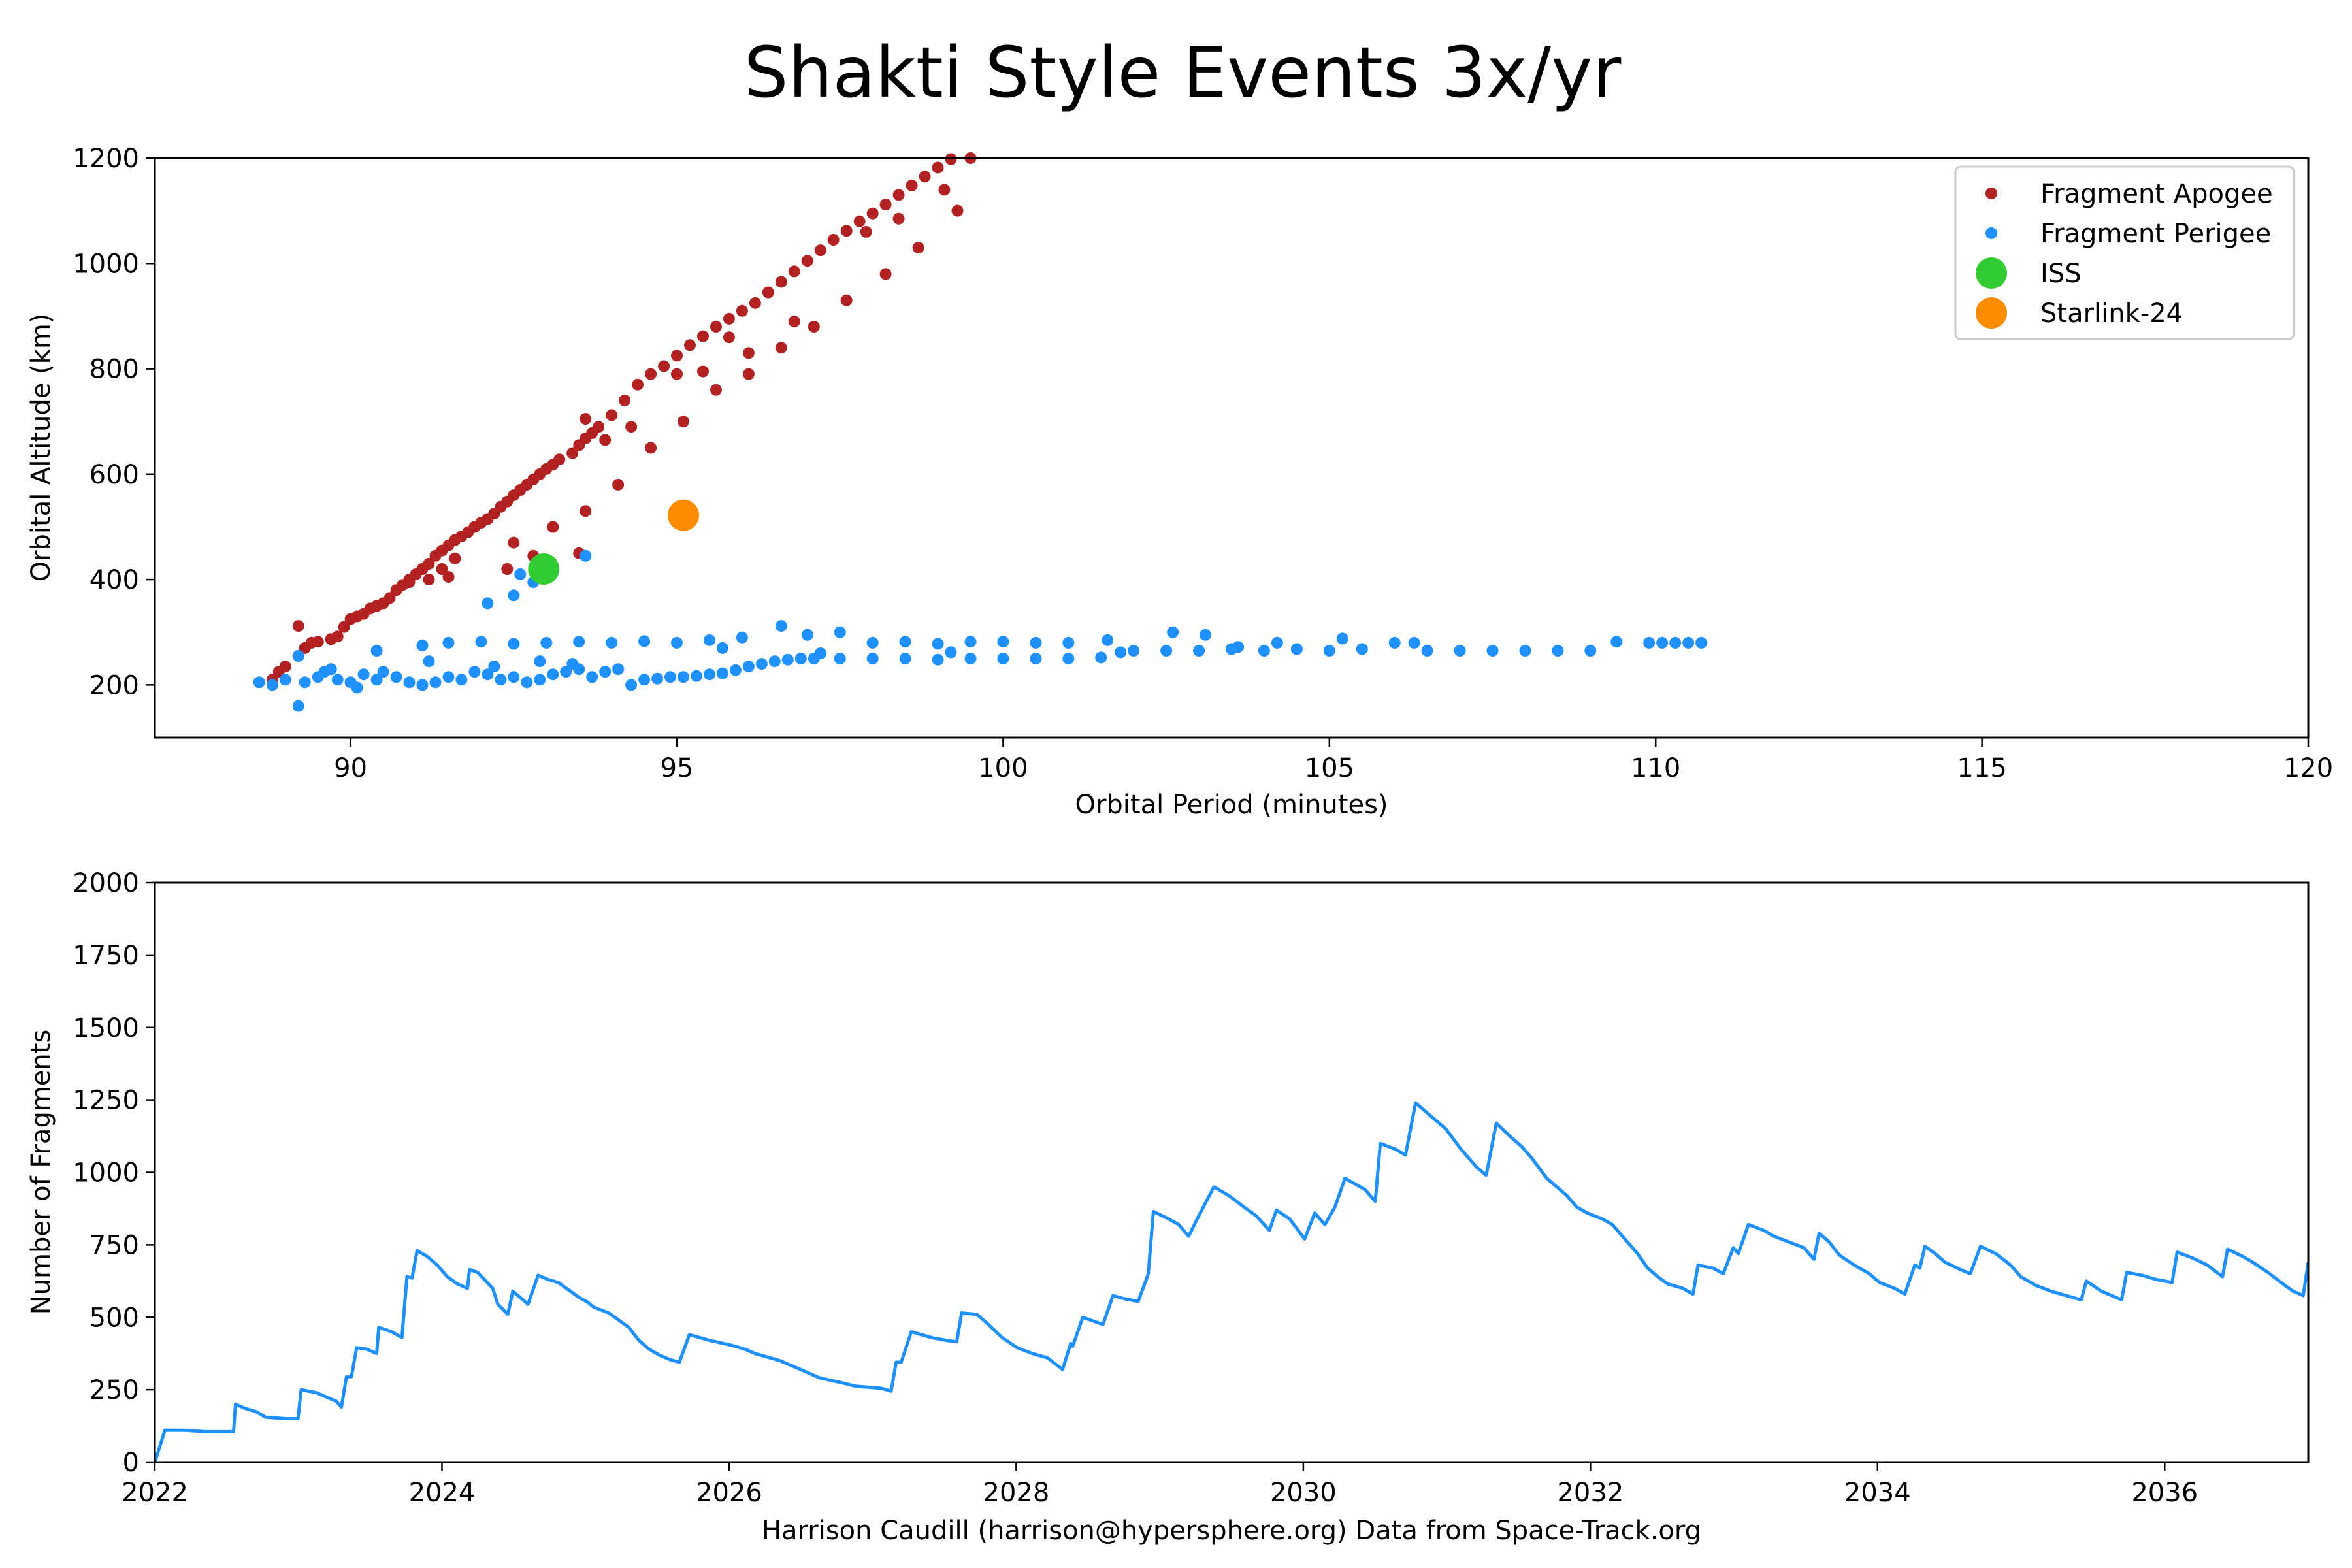 The image size is (2352, 1568). What do you see at coordinates (2156, 194) in the screenshot?
I see `legend-label-fragment-apogee: Fragment Apogee` at bounding box center [2156, 194].